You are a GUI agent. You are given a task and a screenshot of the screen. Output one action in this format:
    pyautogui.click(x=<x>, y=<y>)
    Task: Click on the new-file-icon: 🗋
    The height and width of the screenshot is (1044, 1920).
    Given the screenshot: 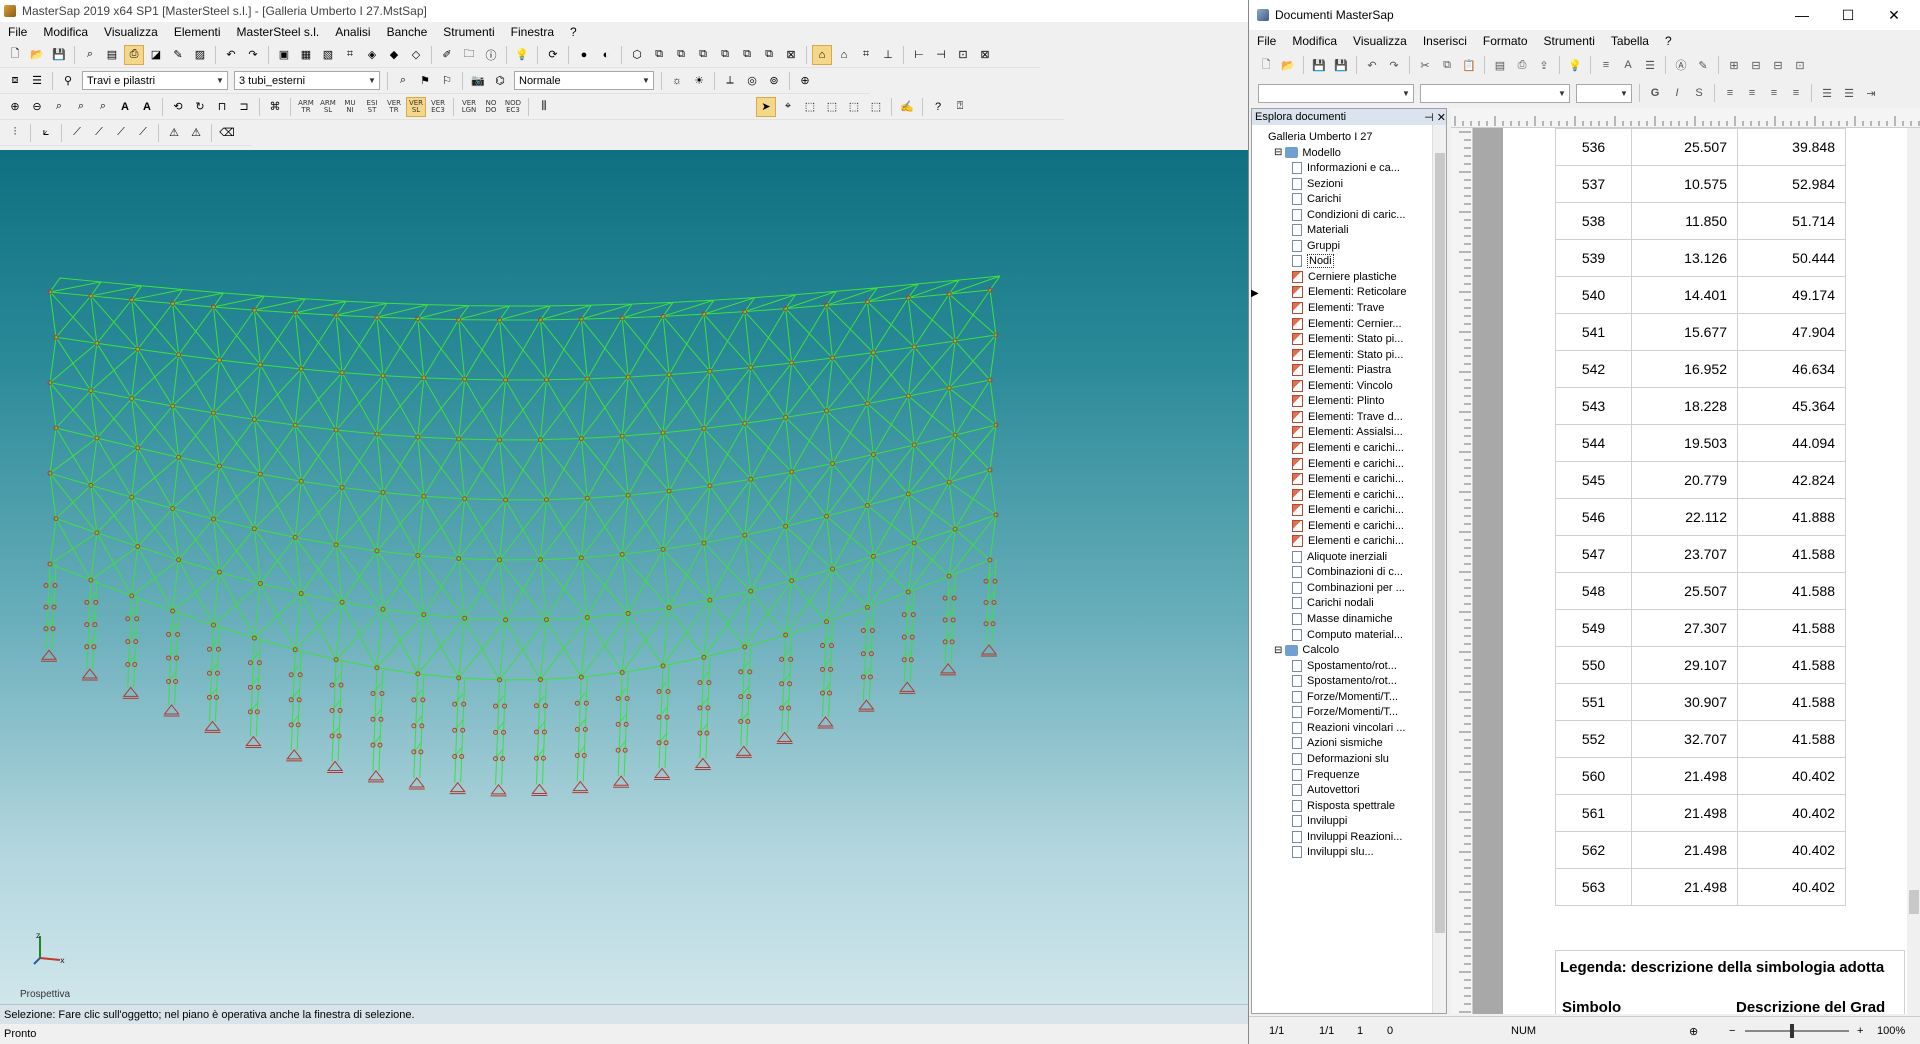 What is the action you would take?
    pyautogui.click(x=15, y=54)
    